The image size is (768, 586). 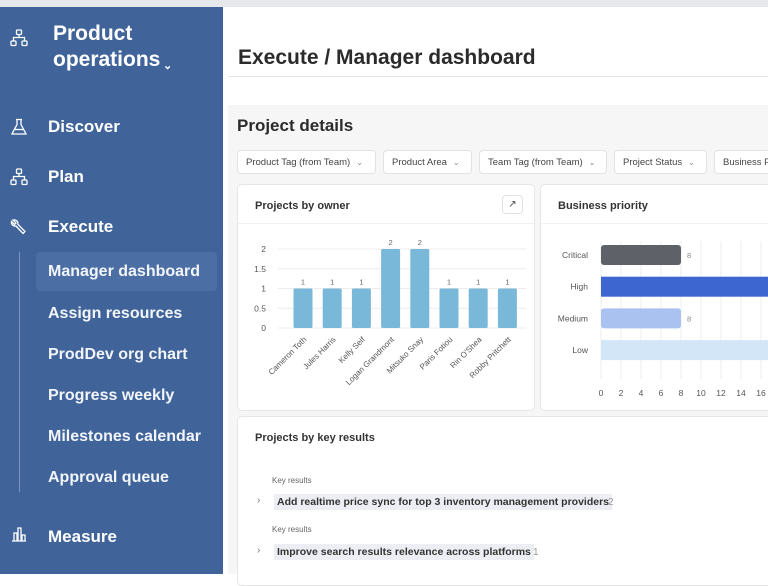 I want to click on bar-chart-icon, so click(x=19, y=534).